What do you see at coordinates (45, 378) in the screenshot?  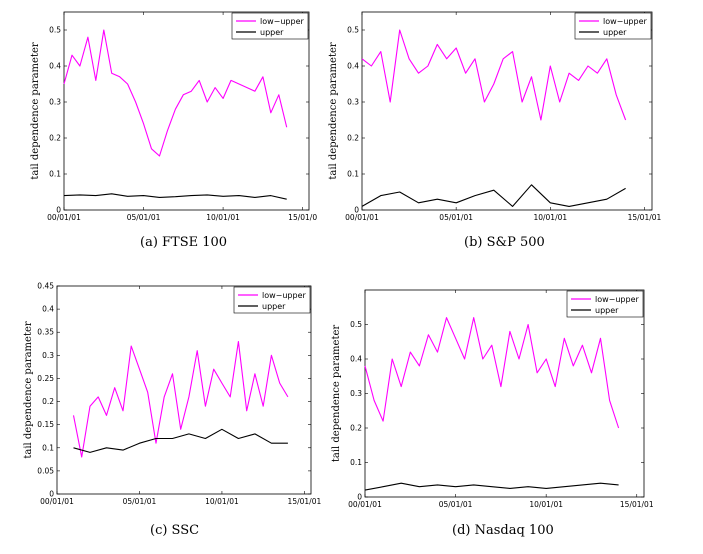 I see `y-tick-label: 0.25` at bounding box center [45, 378].